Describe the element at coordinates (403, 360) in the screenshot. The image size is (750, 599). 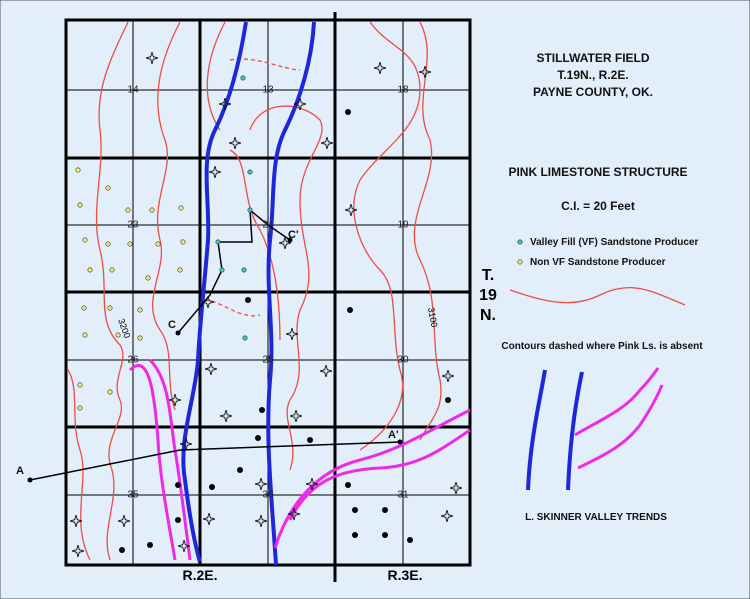
I see `section-number: 30` at that location.